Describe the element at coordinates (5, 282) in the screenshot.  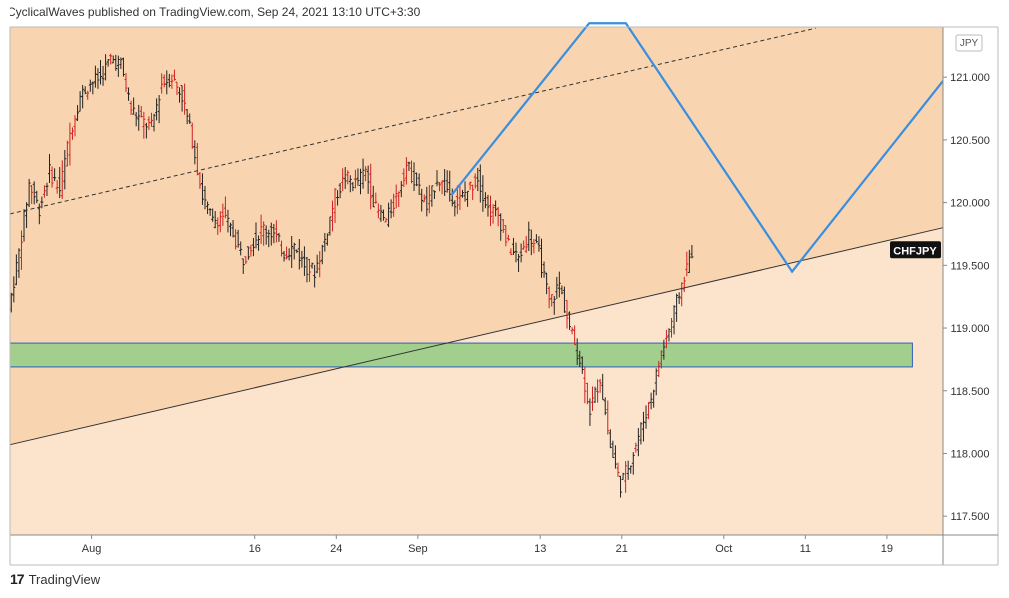
I see `left-margin` at that location.